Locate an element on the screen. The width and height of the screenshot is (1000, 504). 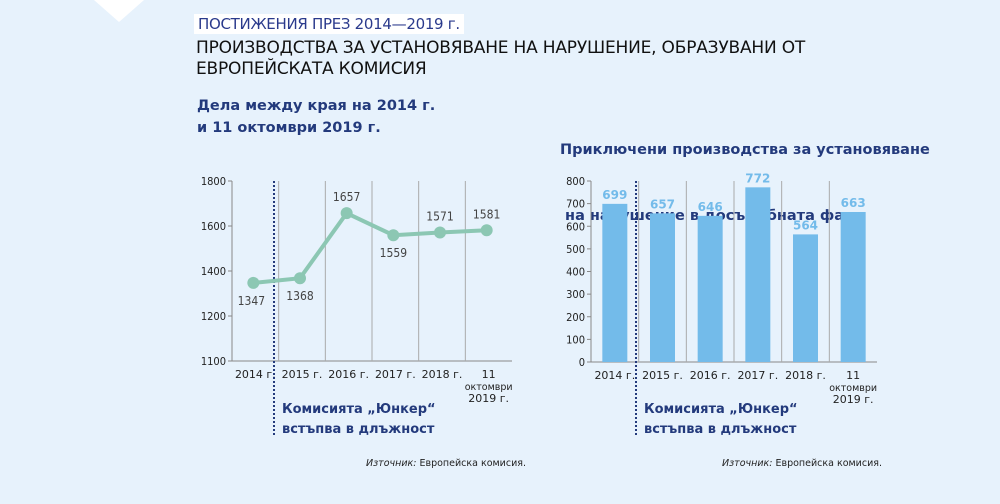
data-line is located at coordinates (370, 247).